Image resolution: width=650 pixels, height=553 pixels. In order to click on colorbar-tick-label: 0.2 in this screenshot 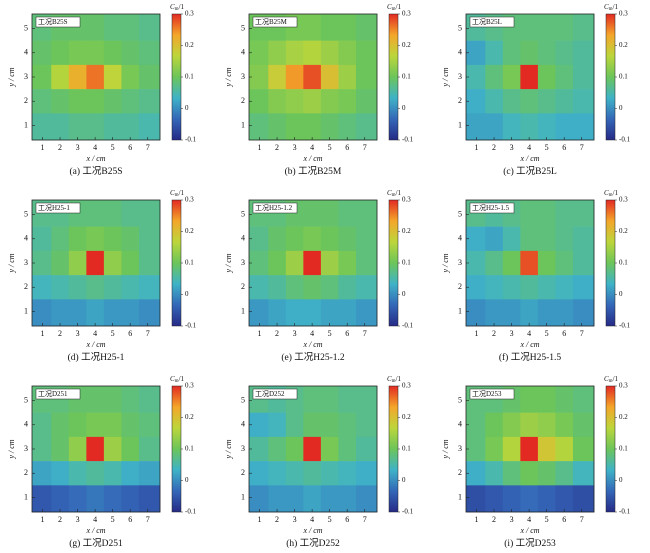, I will do `click(406, 417)`.